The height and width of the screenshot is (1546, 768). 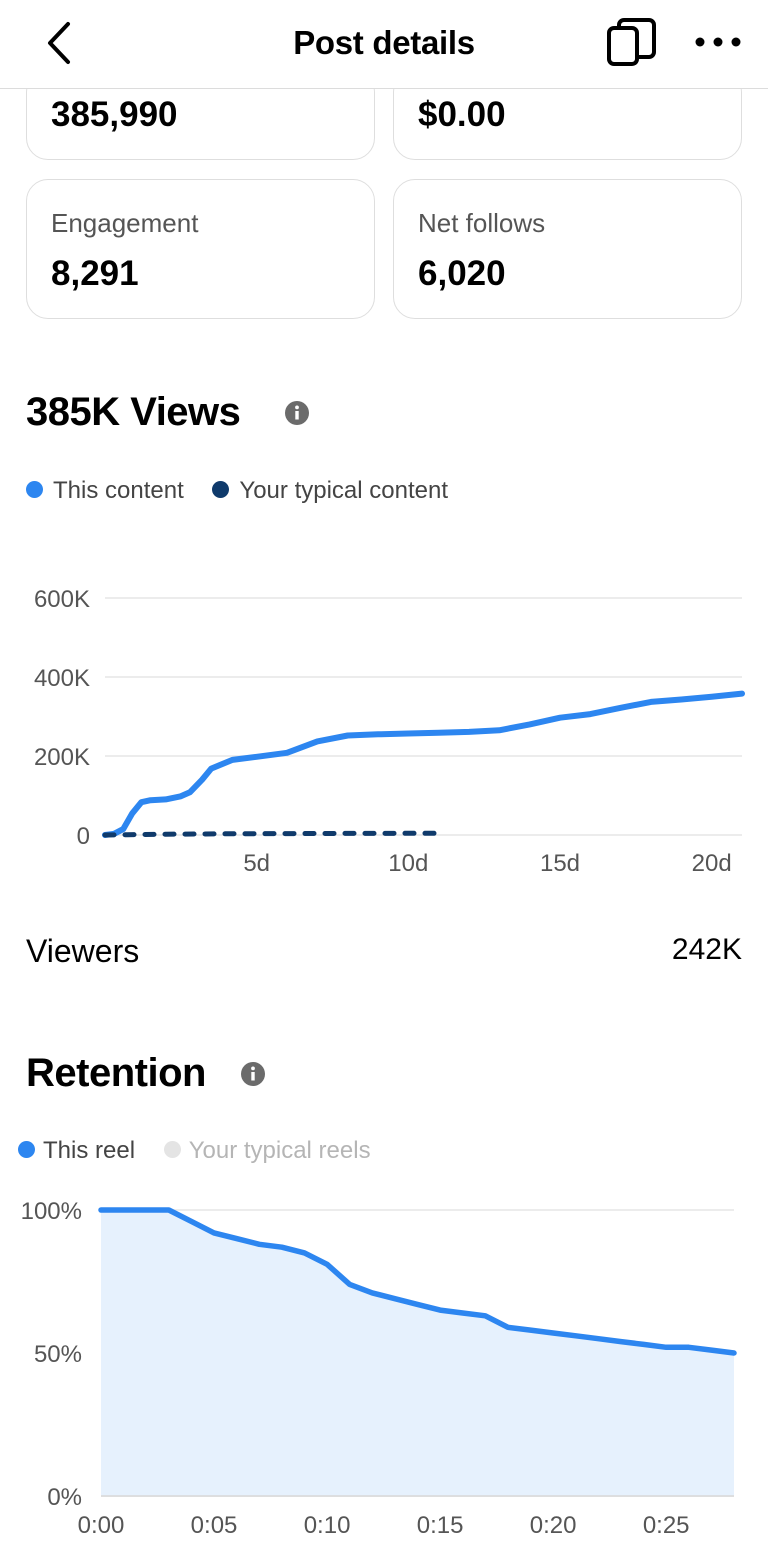 I want to click on x-tick-label: 15d, so click(x=560, y=863).